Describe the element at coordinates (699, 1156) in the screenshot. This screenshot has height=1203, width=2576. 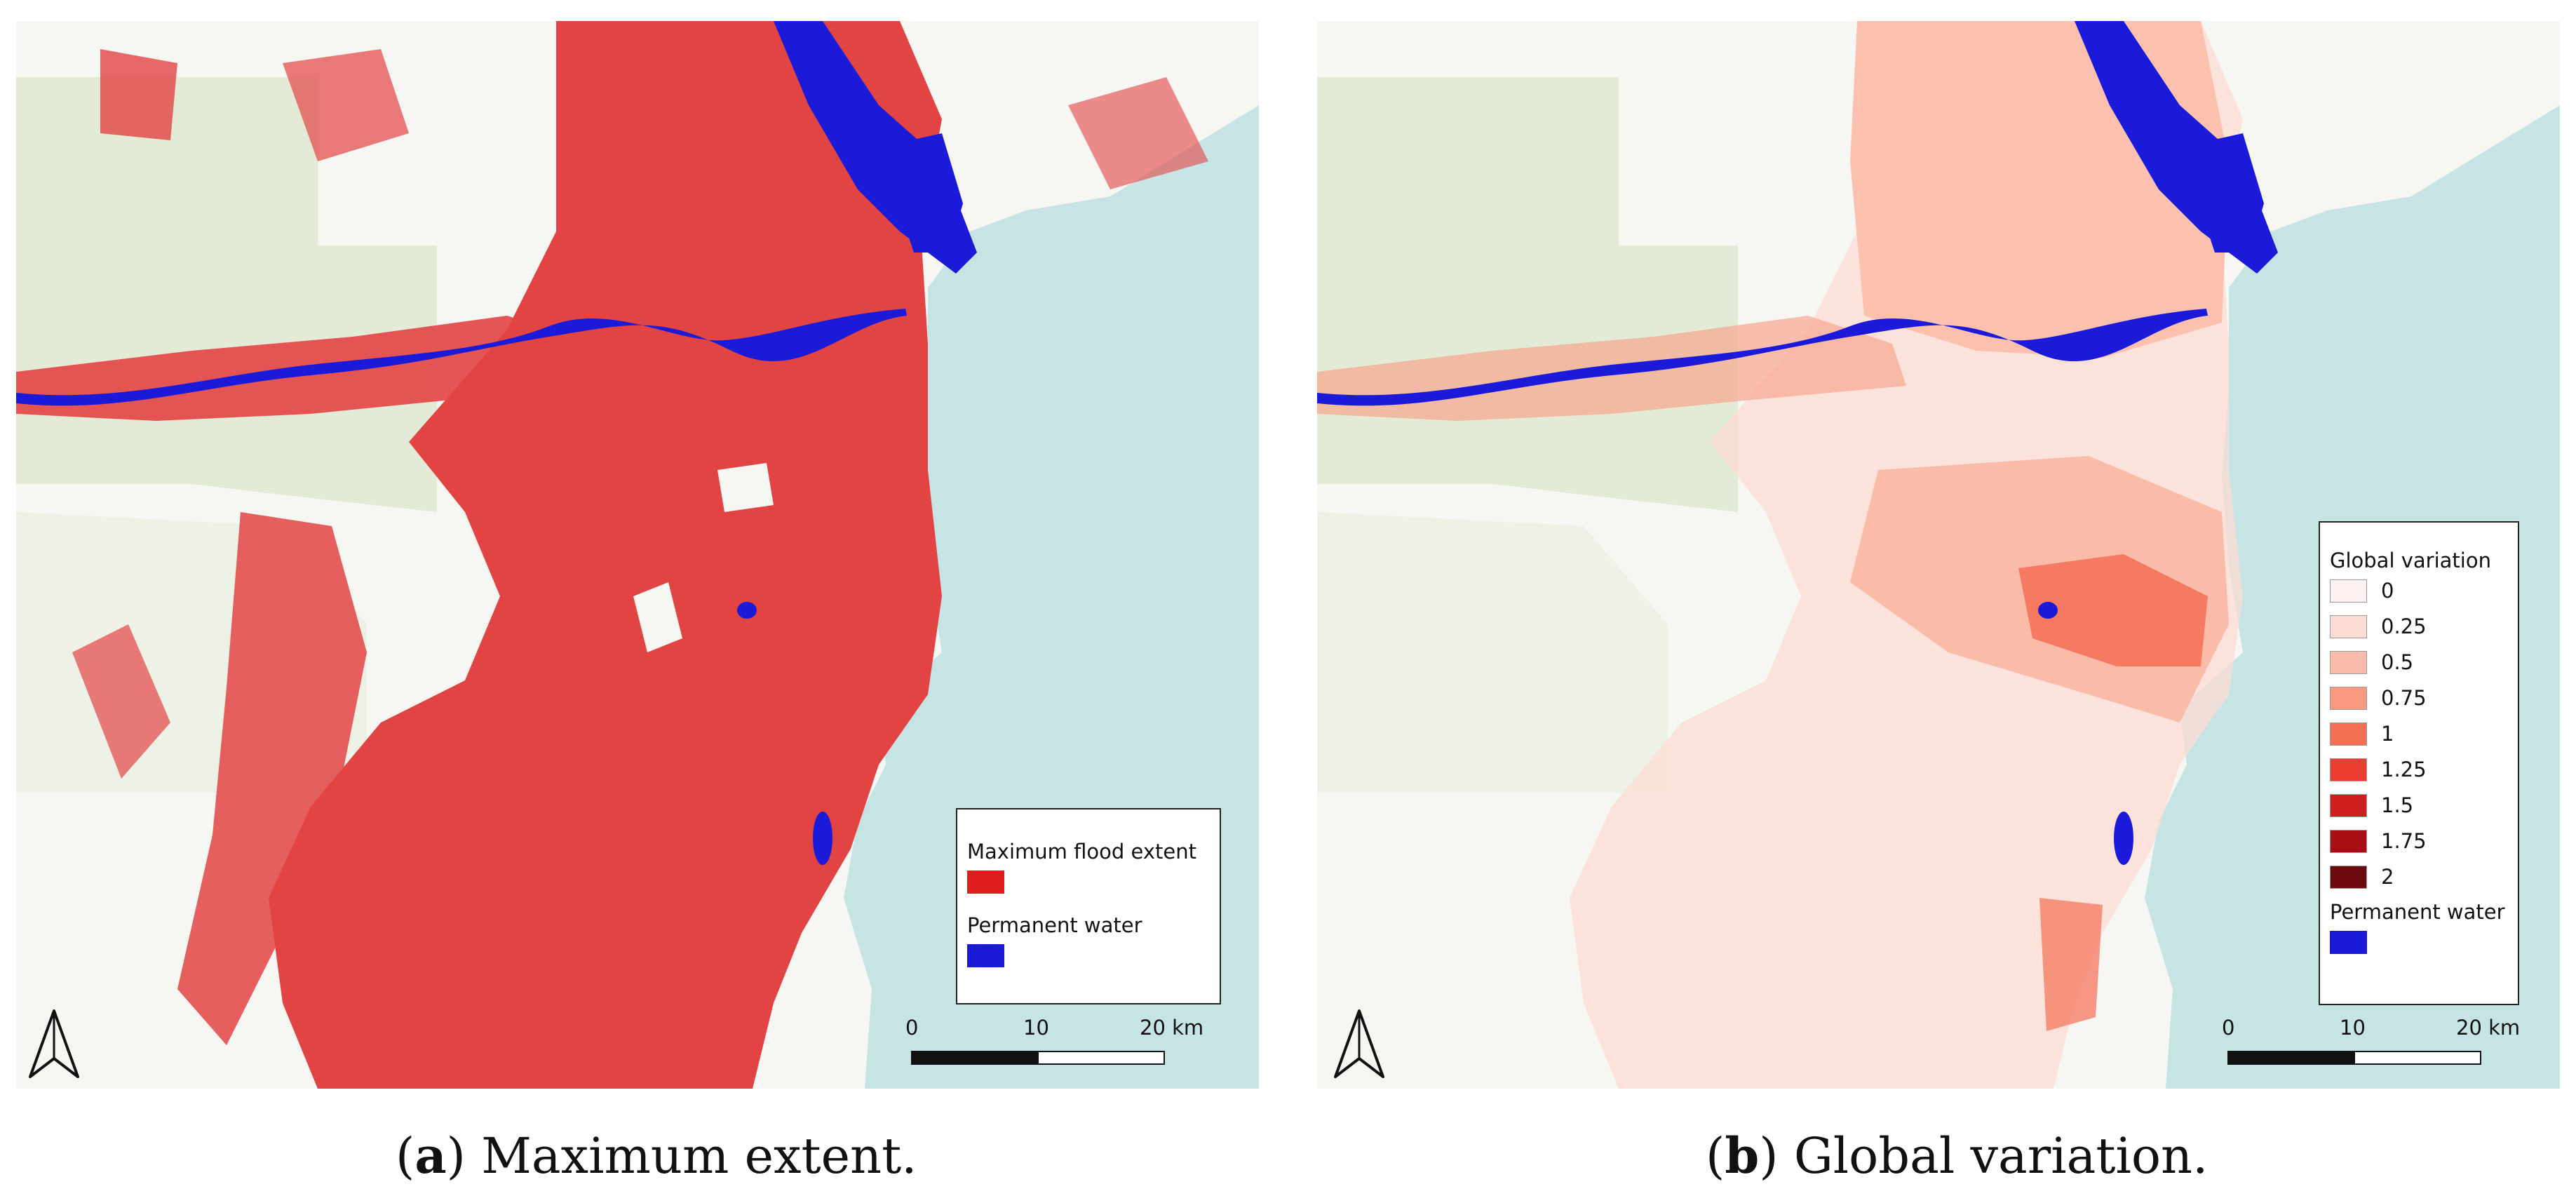
I see `caption-text: Maximum extent.` at that location.